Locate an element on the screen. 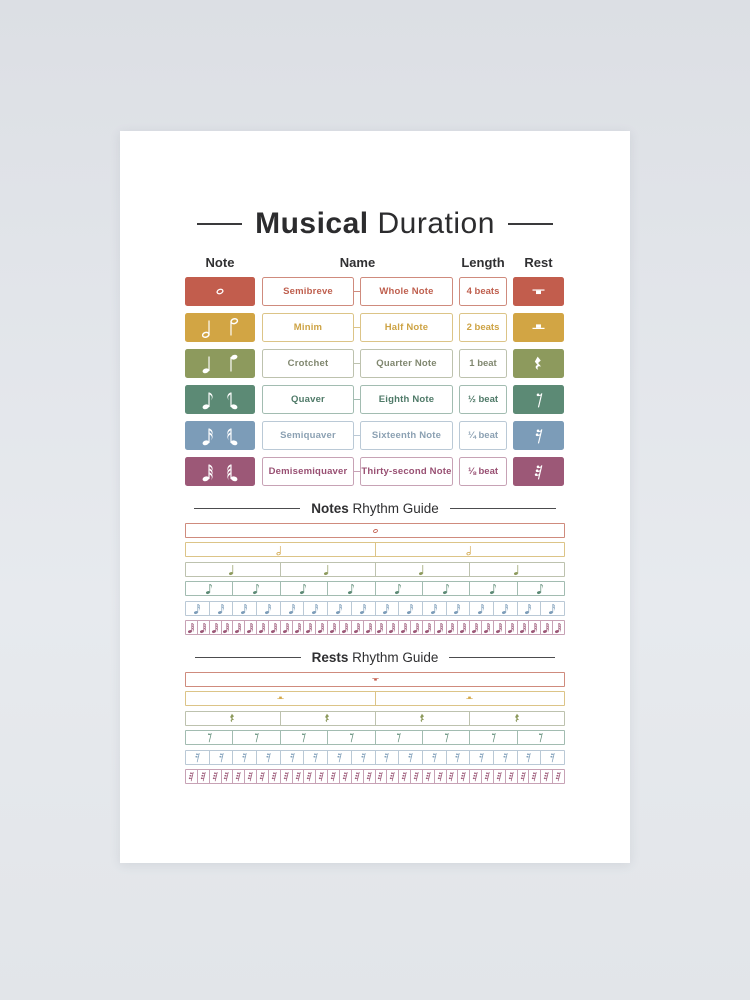  length-box: 4 beats is located at coordinates (483, 291).